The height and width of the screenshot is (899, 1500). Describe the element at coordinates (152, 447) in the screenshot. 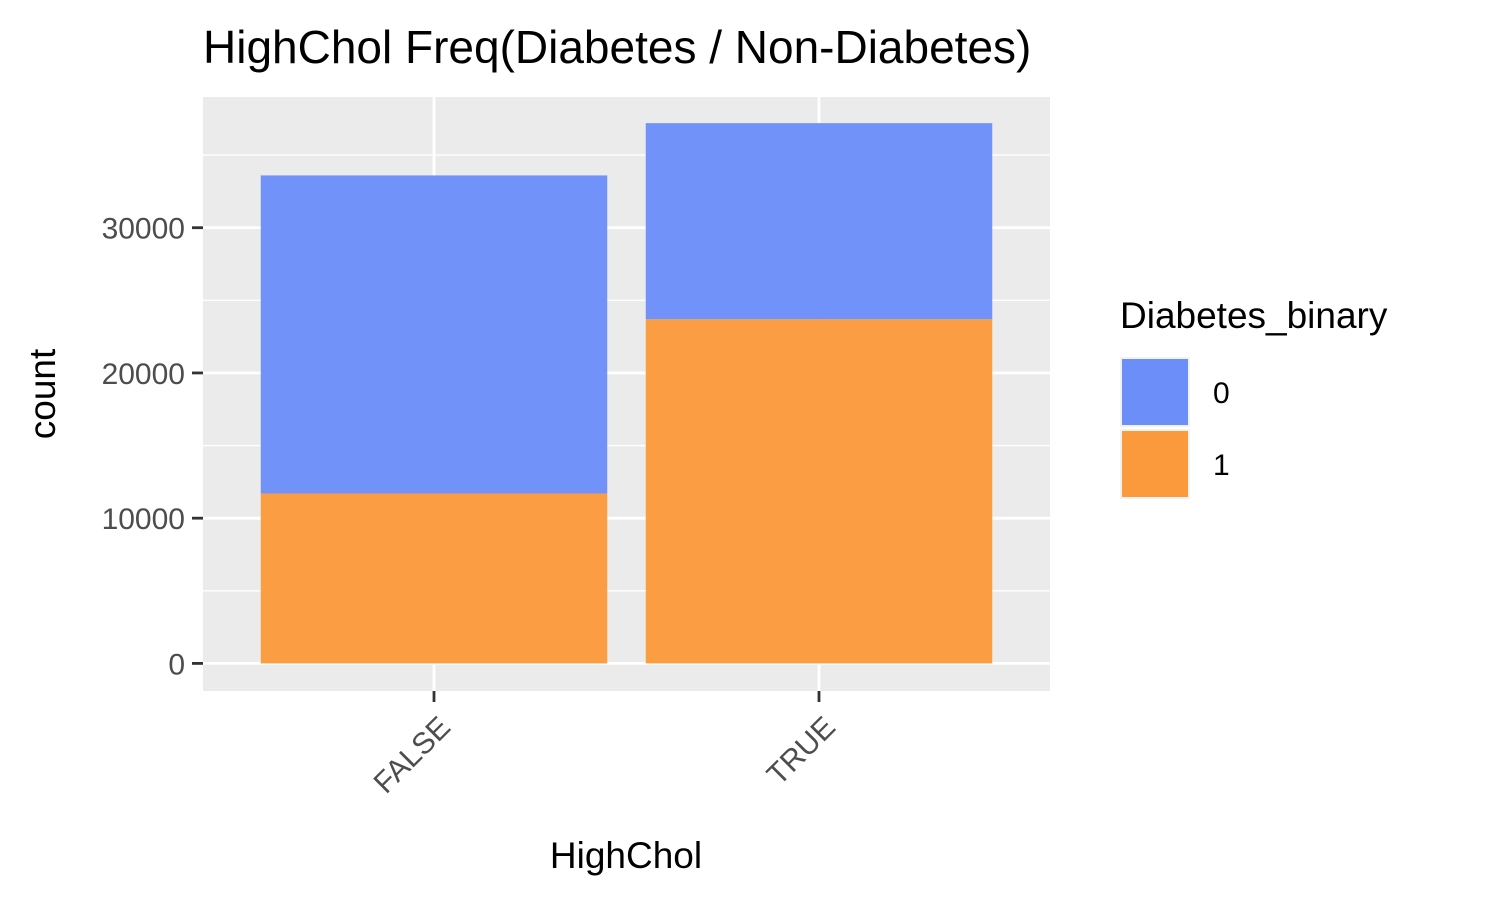

I see `y-axis: 0 10000 20000 30000` at that location.